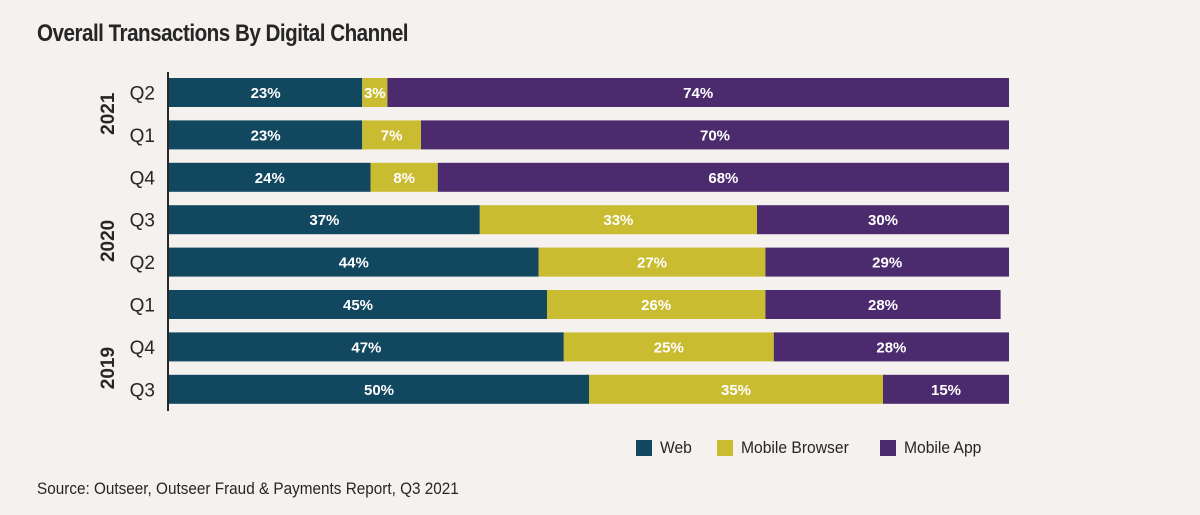 Image resolution: width=1200 pixels, height=515 pixels. I want to click on data-label-mobile-browser: 33%, so click(618, 220).